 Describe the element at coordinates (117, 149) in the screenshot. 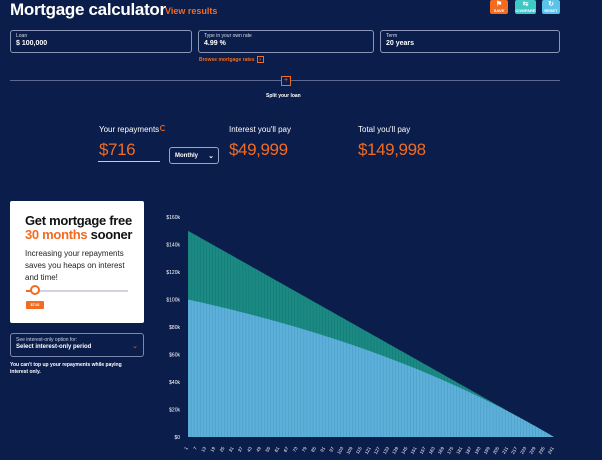

I see `repayments-value: $716` at that location.